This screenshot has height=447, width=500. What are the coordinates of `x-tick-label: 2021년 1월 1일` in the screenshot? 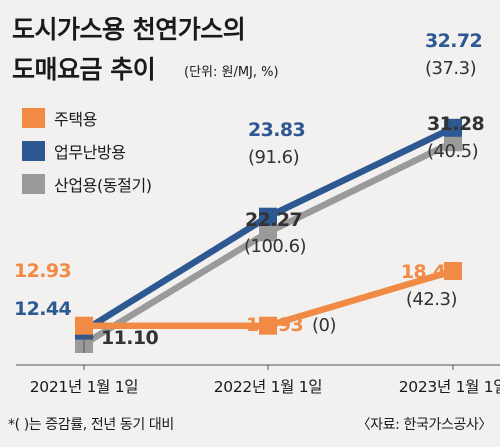 It's located at (84, 387).